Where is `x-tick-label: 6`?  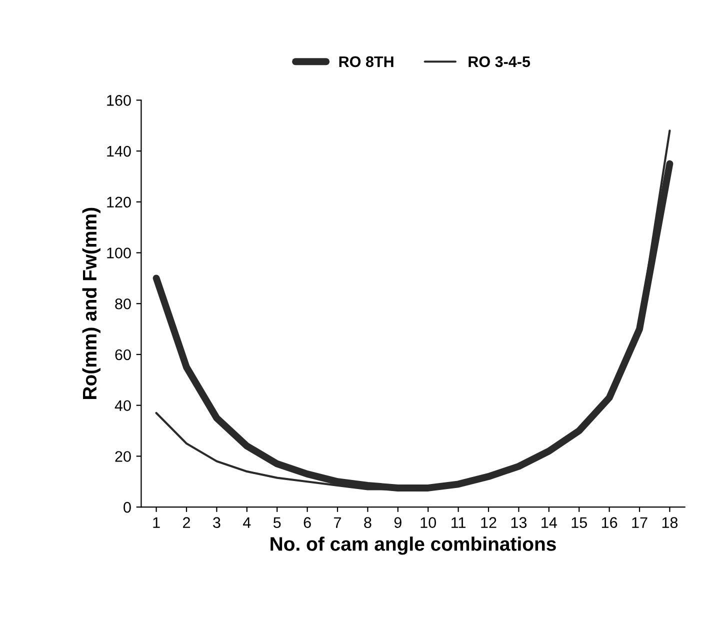
x-tick-label: 6 is located at coordinates (307, 522).